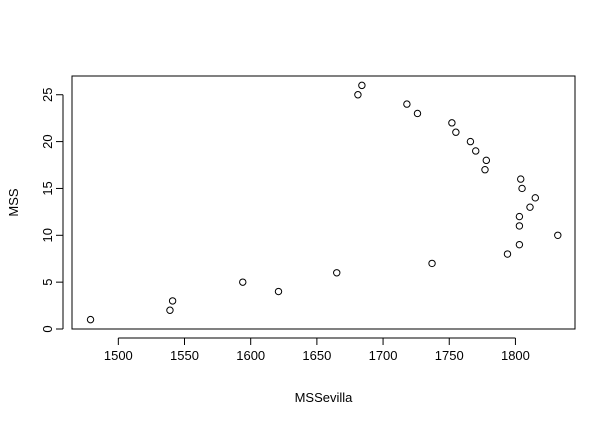 Image resolution: width=615 pixels, height=427 pixels. What do you see at coordinates (13, 202) in the screenshot?
I see `y-axis-title: MSS` at bounding box center [13, 202].